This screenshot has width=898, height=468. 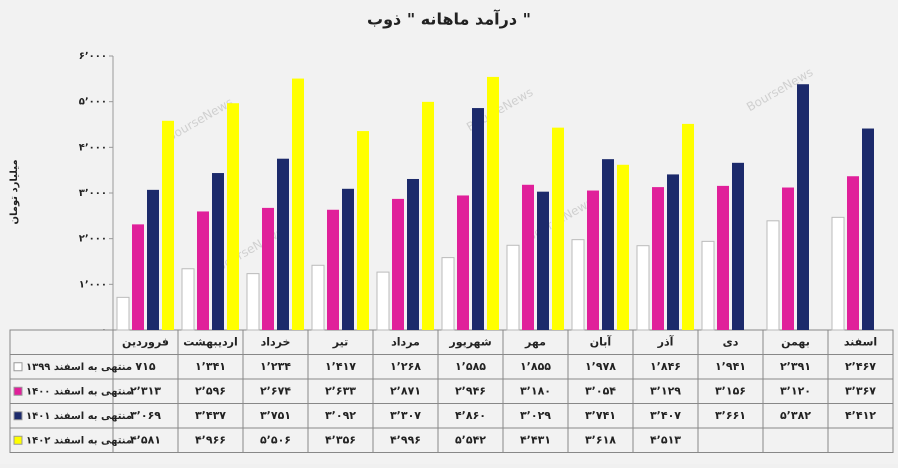 What do you see at coordinates (470, 366) in the screenshot?
I see `table-value: ۱٬۵۸۵` at bounding box center [470, 366].